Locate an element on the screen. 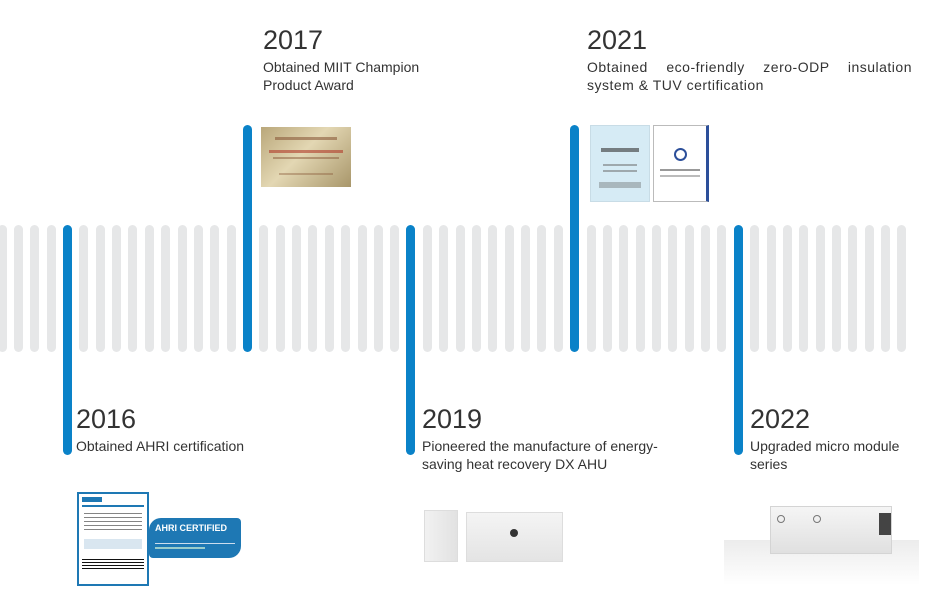 This screenshot has width=942, height=594. ahu-unit-image is located at coordinates (514, 537).